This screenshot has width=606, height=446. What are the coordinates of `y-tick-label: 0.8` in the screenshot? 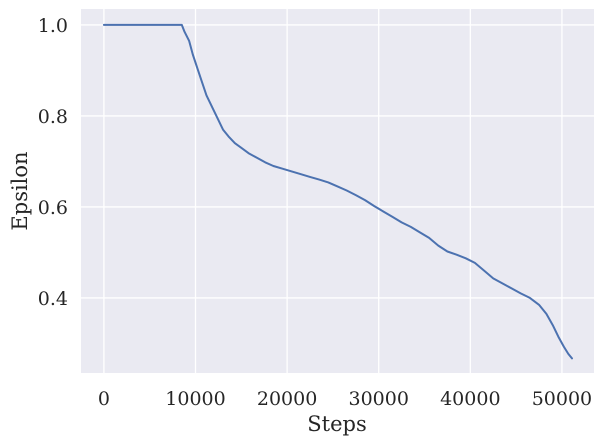 It's located at (53, 117).